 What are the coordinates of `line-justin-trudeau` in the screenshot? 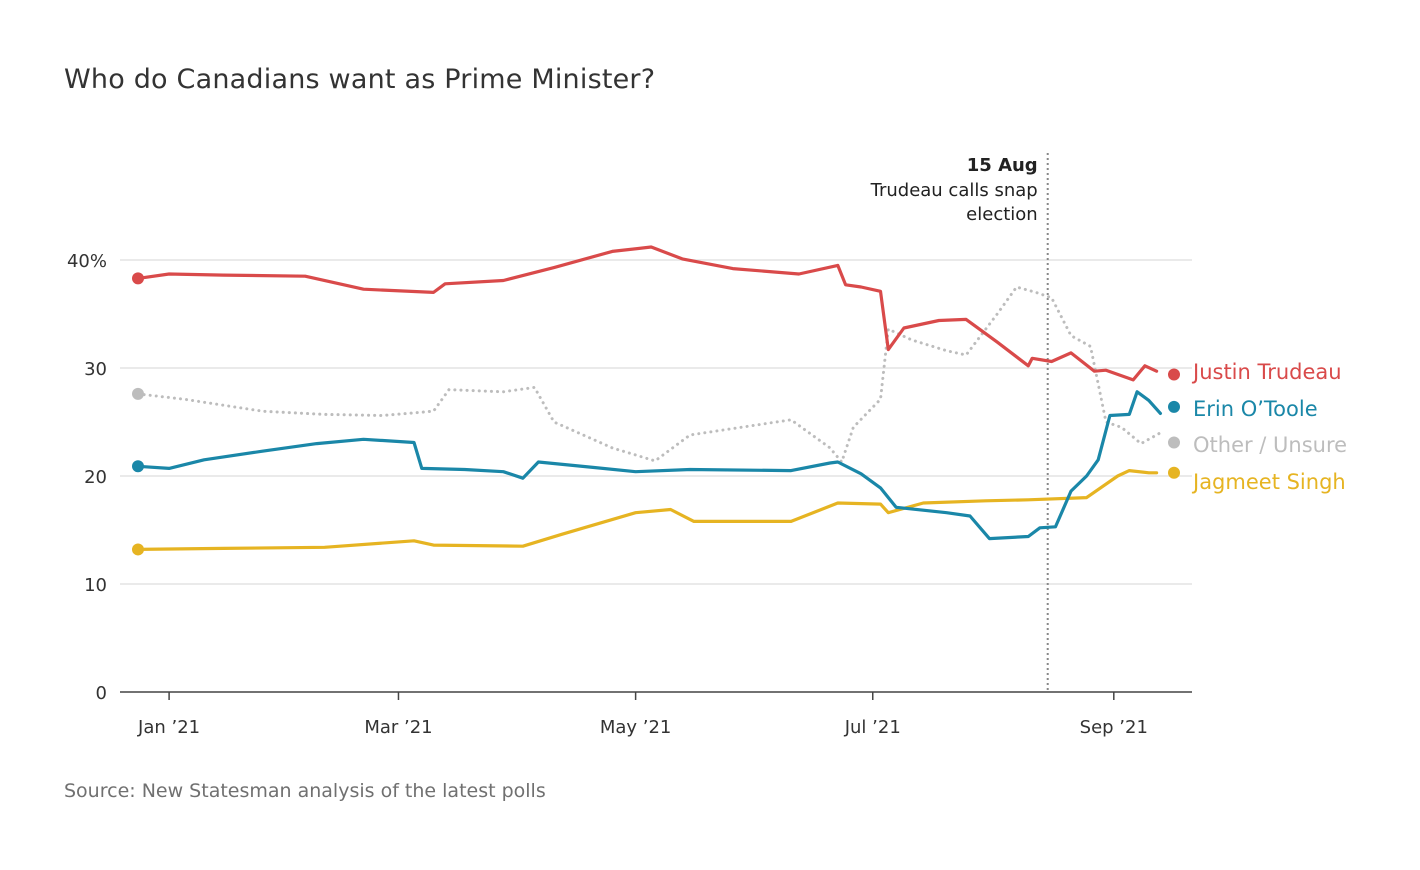 It's located at (647, 313).